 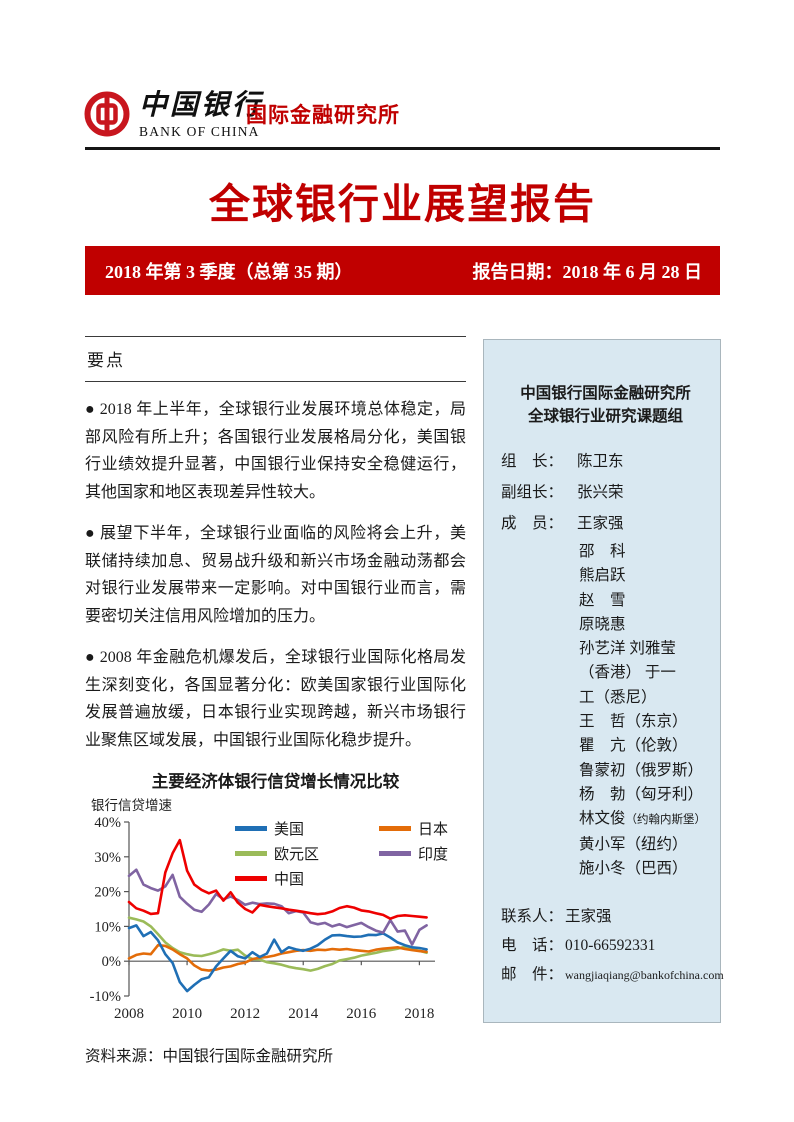 I want to click on team-member-name: 孙艺洋 刘雅莹, so click(x=627, y=649).